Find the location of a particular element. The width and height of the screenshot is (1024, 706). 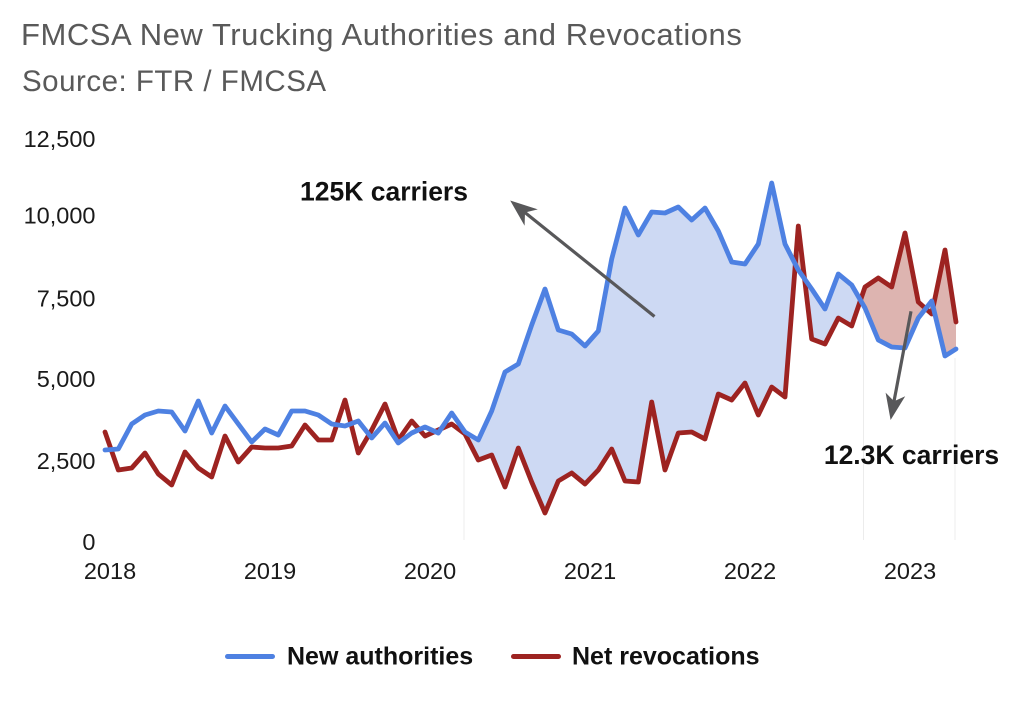

svg-text: Source: FTR / FMCSA is located at coordinates (174, 81).